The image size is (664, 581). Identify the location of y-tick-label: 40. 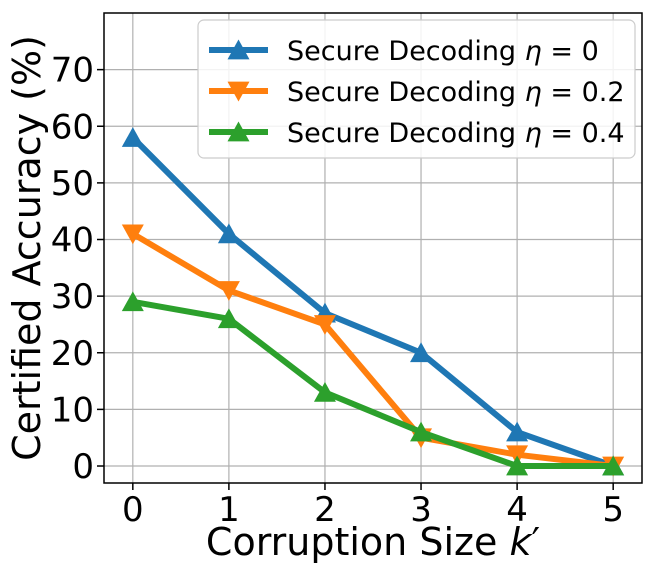
(72, 241).